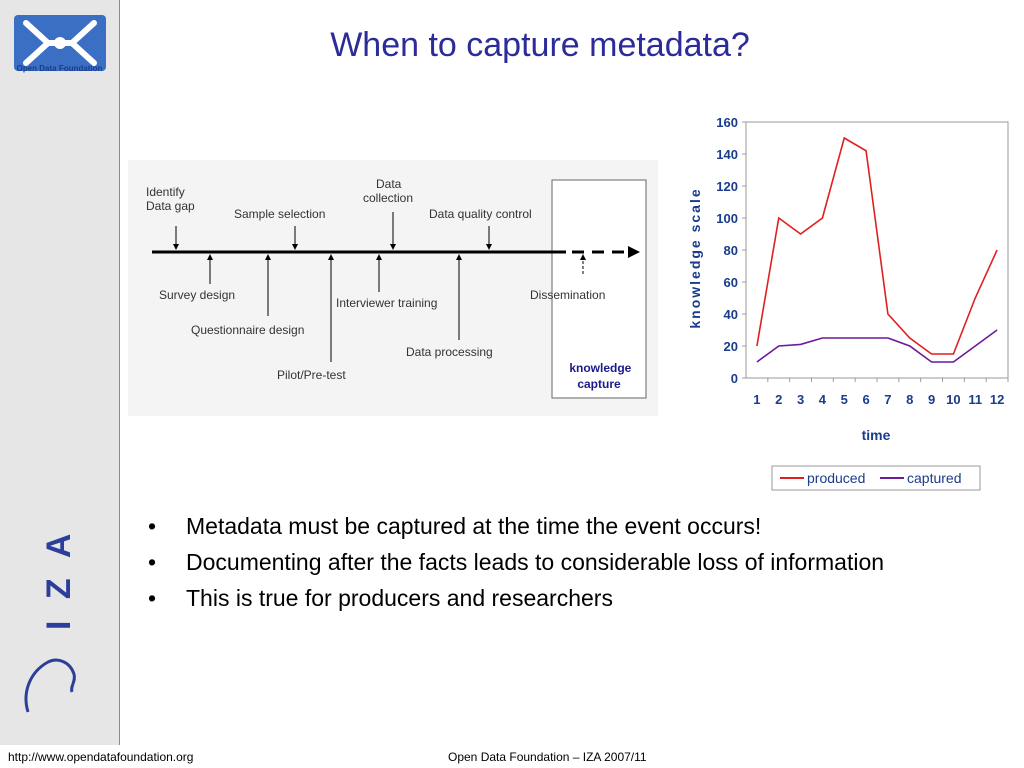 The height and width of the screenshot is (768, 1024). I want to click on y-tick-label: 160, so click(727, 122).